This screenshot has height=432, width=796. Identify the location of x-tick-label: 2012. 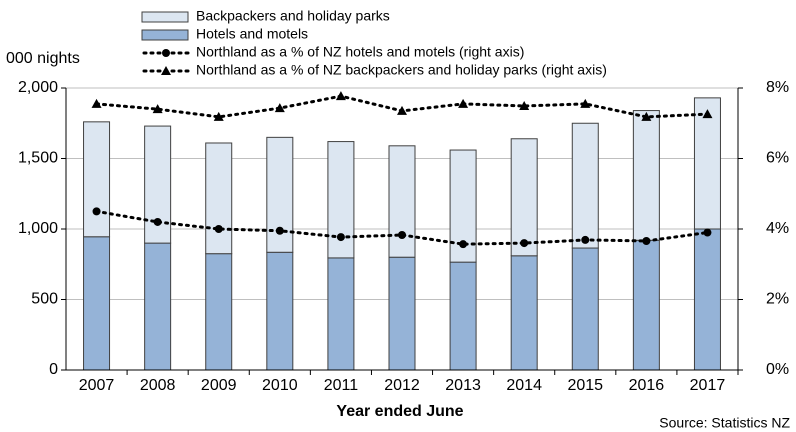
(402, 385).